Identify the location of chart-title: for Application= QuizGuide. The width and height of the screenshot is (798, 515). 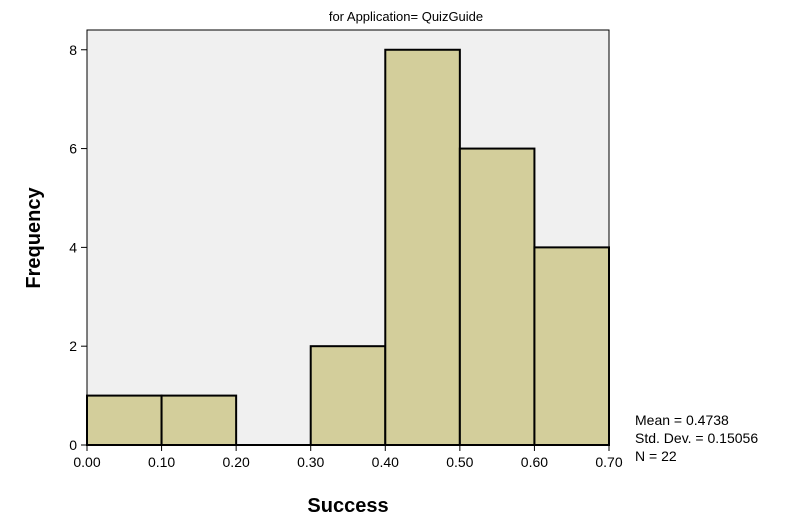
(406, 16).